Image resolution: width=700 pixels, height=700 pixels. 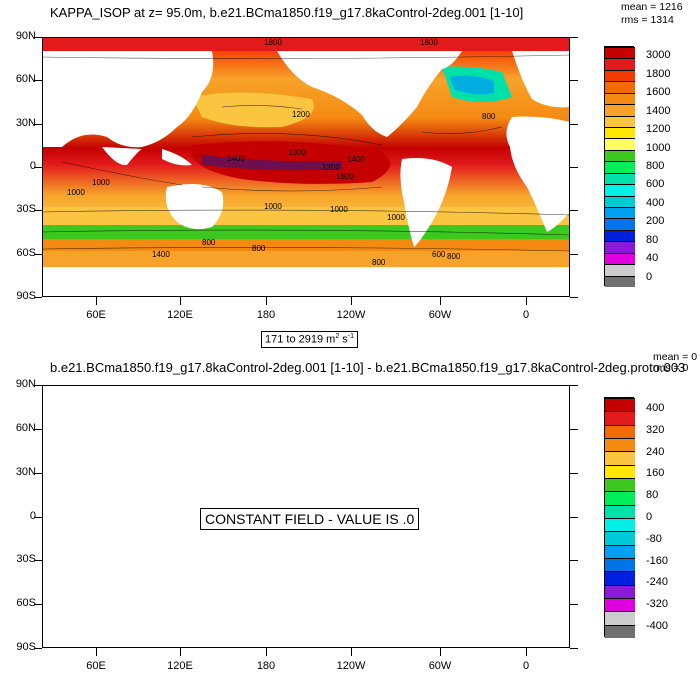 I want to click on contour-label: 600, so click(x=439, y=254).